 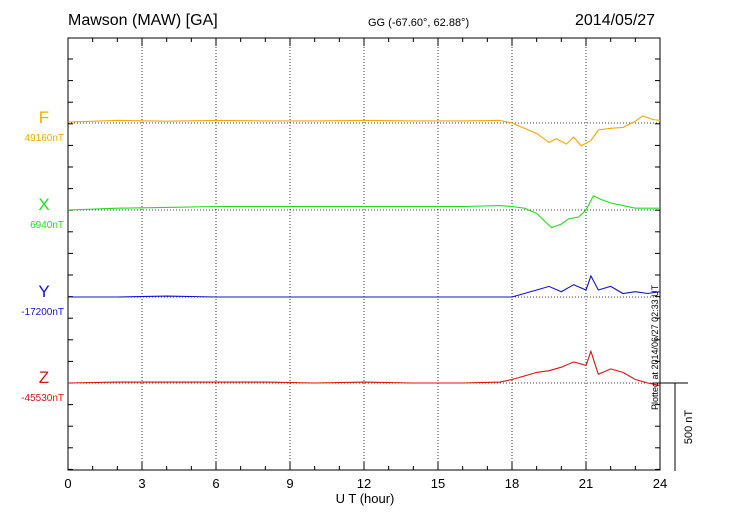 What do you see at coordinates (44, 117) in the screenshot?
I see `component-label-f: F` at bounding box center [44, 117].